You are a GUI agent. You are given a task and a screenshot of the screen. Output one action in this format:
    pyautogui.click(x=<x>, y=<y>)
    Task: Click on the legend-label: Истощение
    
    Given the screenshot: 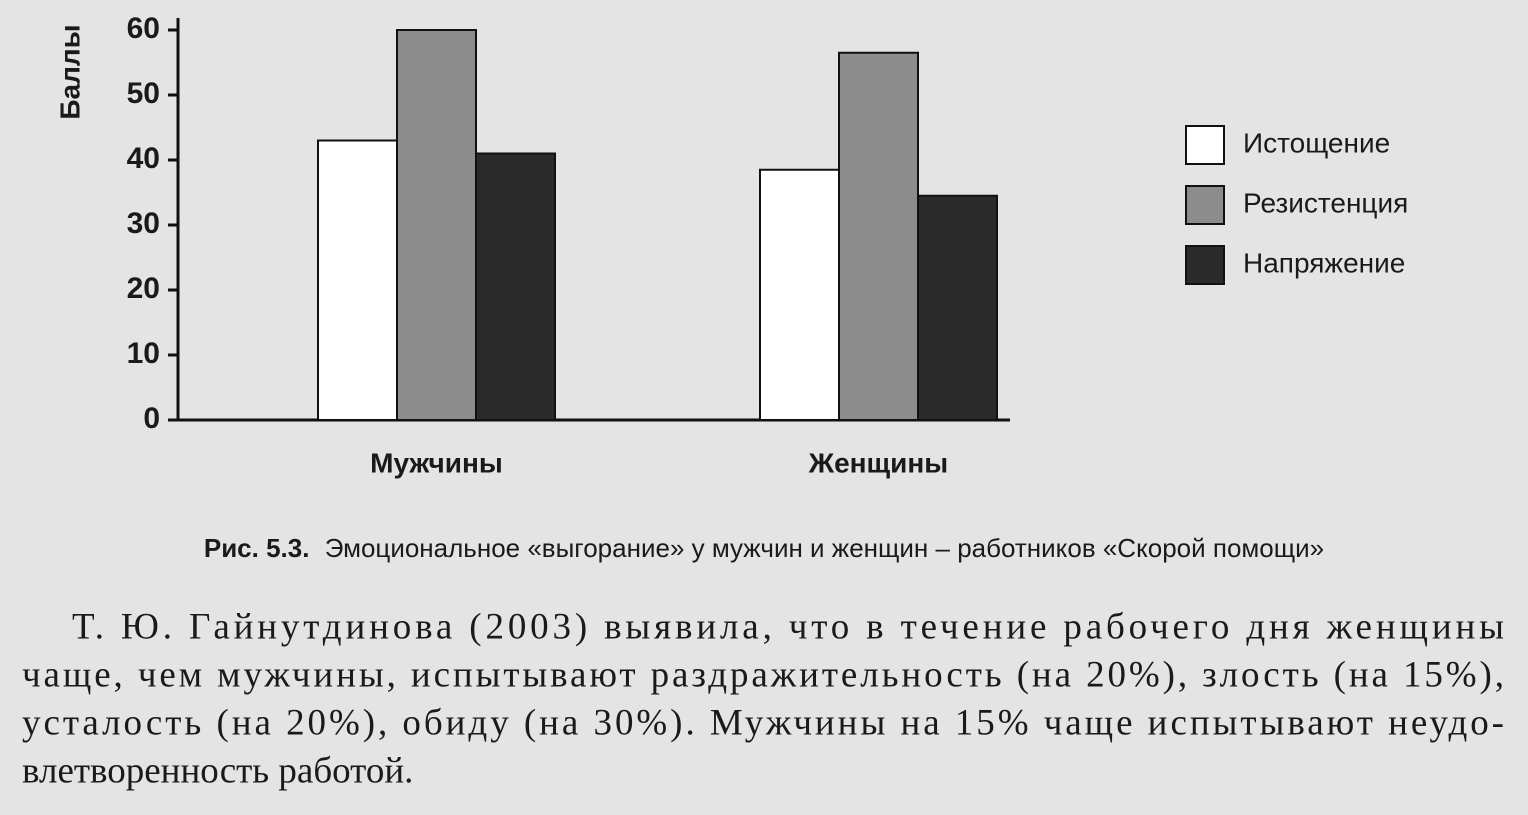 What is the action you would take?
    pyautogui.click(x=1316, y=142)
    